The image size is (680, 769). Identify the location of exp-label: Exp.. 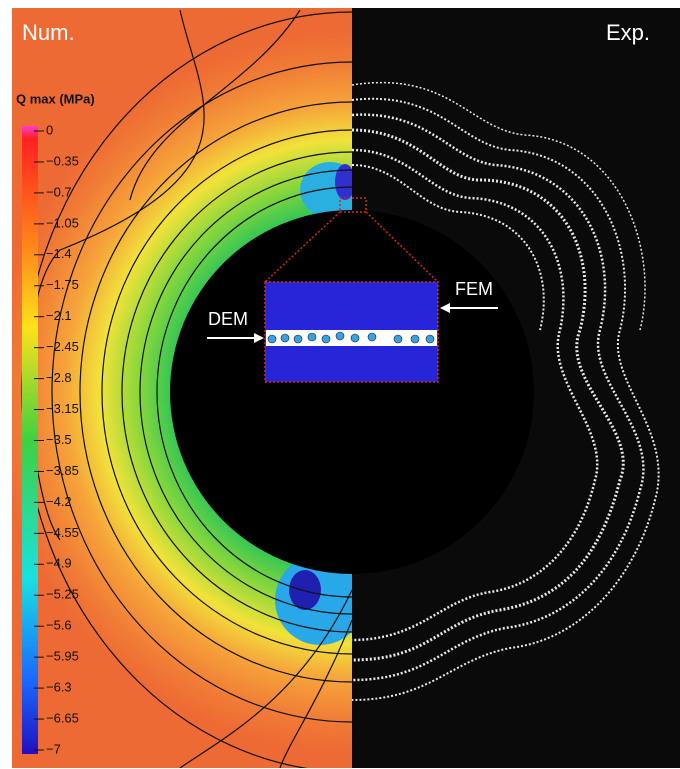
(628, 32).